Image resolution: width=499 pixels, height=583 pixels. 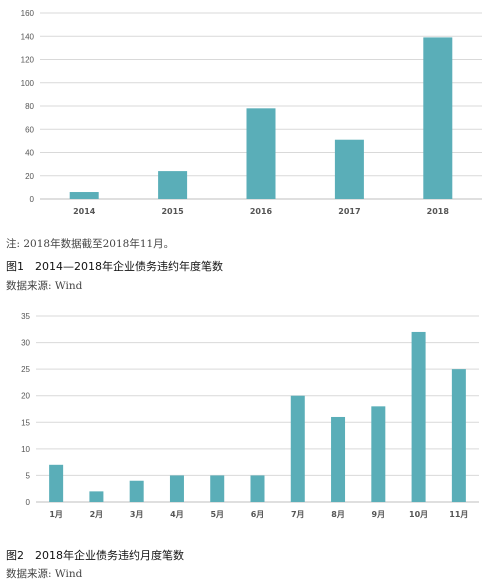 I want to click on x-tick-label: 2月, so click(x=97, y=514).